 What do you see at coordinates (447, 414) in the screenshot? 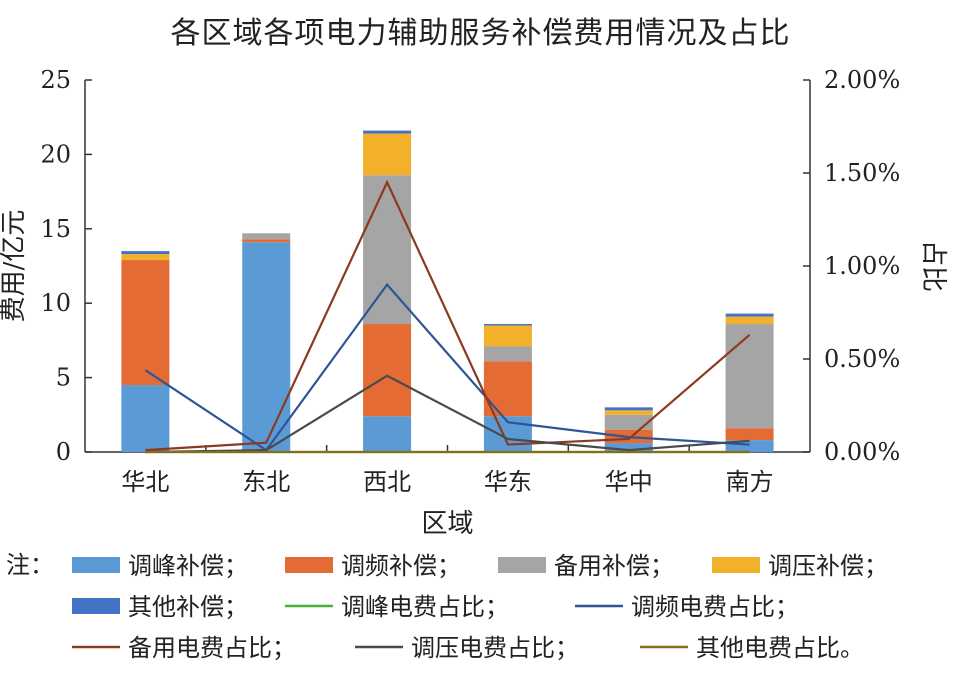
I see `series-line` at bounding box center [447, 414].